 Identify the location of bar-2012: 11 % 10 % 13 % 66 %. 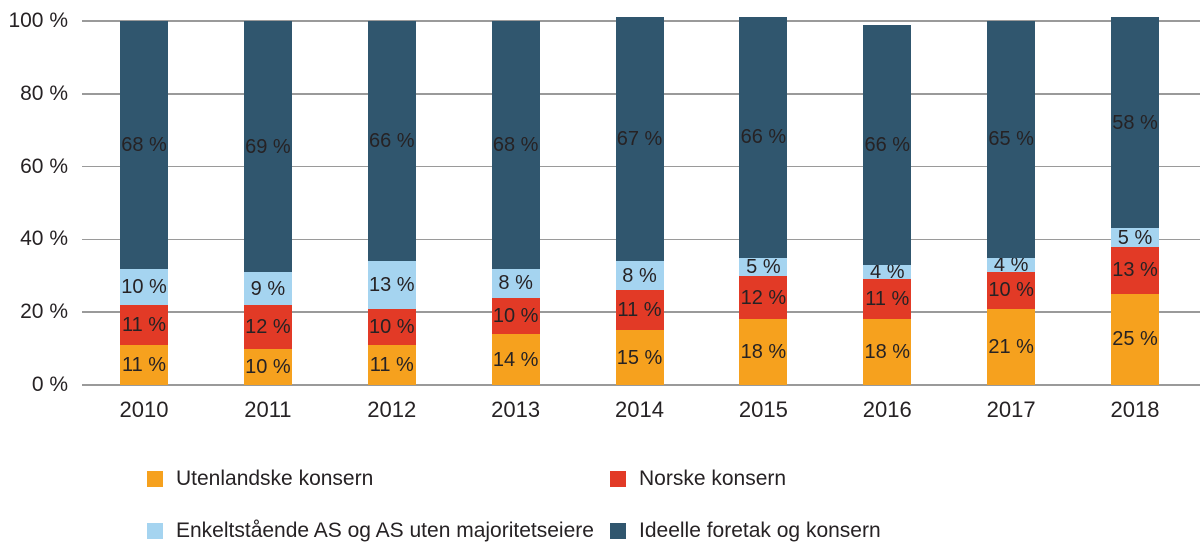
(391, 203).